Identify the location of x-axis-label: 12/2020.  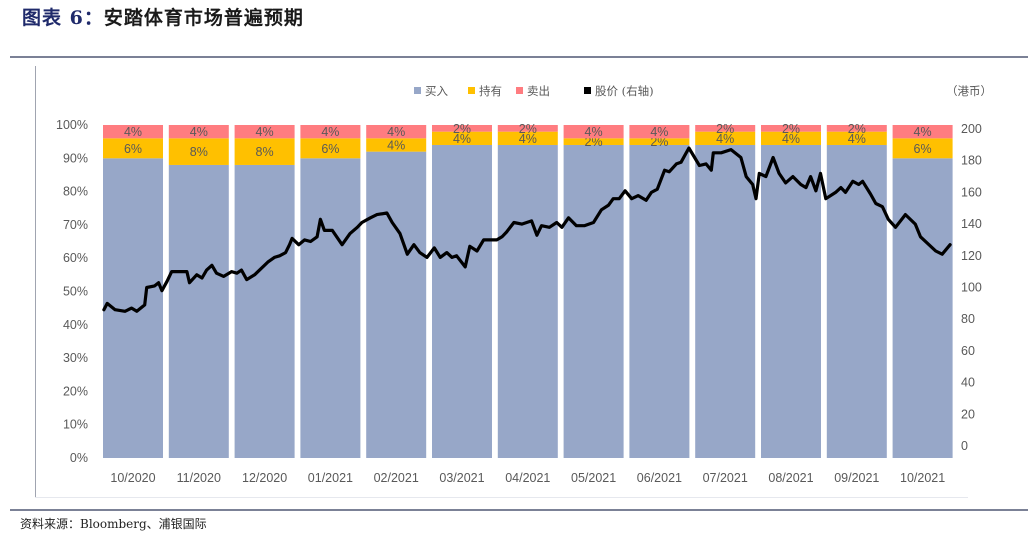
(264, 478).